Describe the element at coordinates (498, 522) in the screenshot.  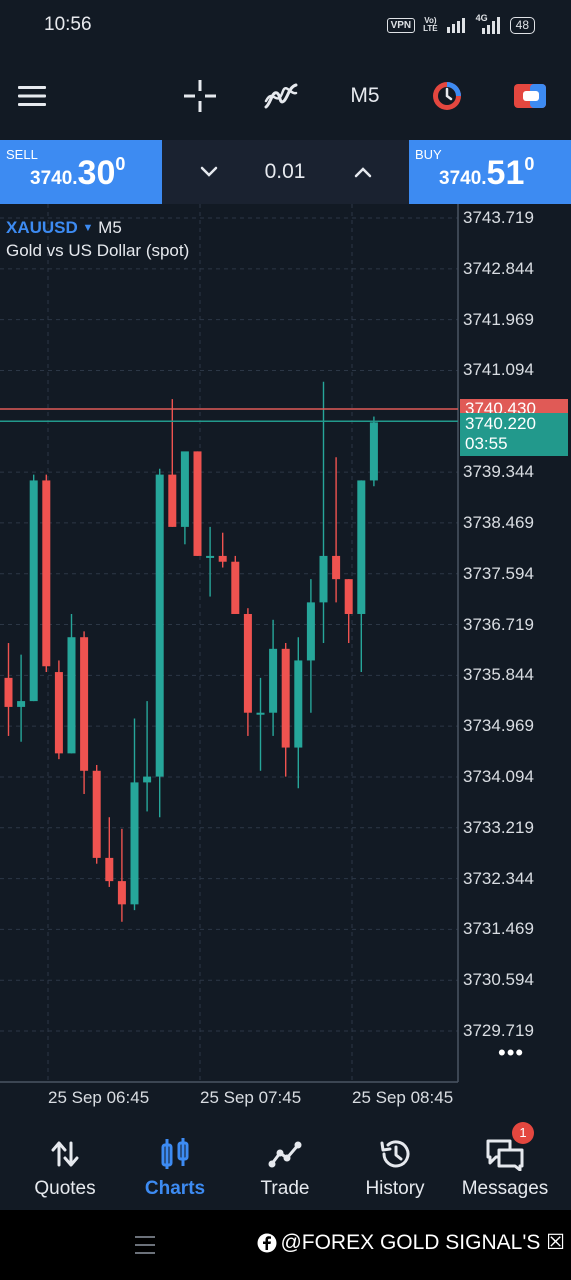
I see `price-tick-label: 3738.469` at that location.